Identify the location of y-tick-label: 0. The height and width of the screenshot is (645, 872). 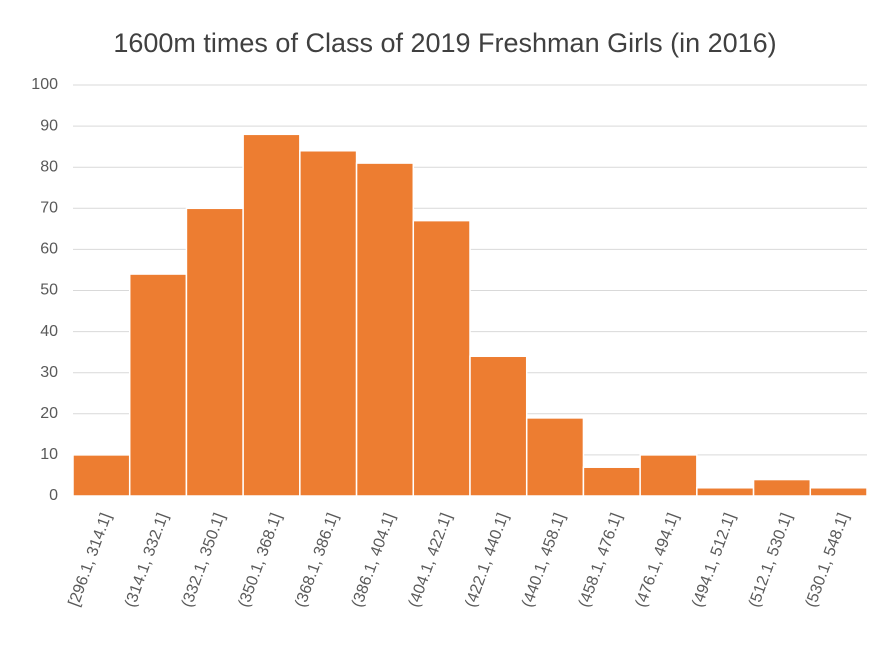
(53, 495).